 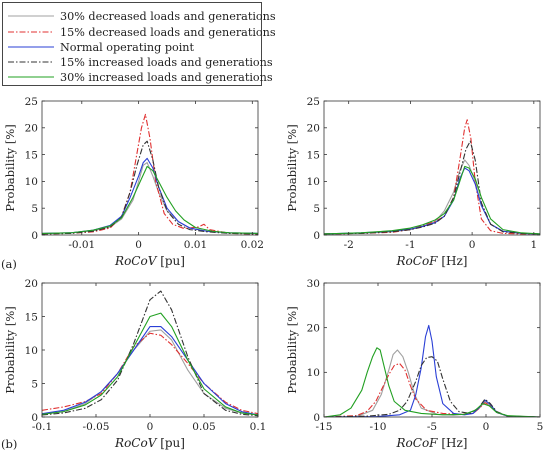 I want to click on x-tick-label: -1, so click(x=410, y=245).